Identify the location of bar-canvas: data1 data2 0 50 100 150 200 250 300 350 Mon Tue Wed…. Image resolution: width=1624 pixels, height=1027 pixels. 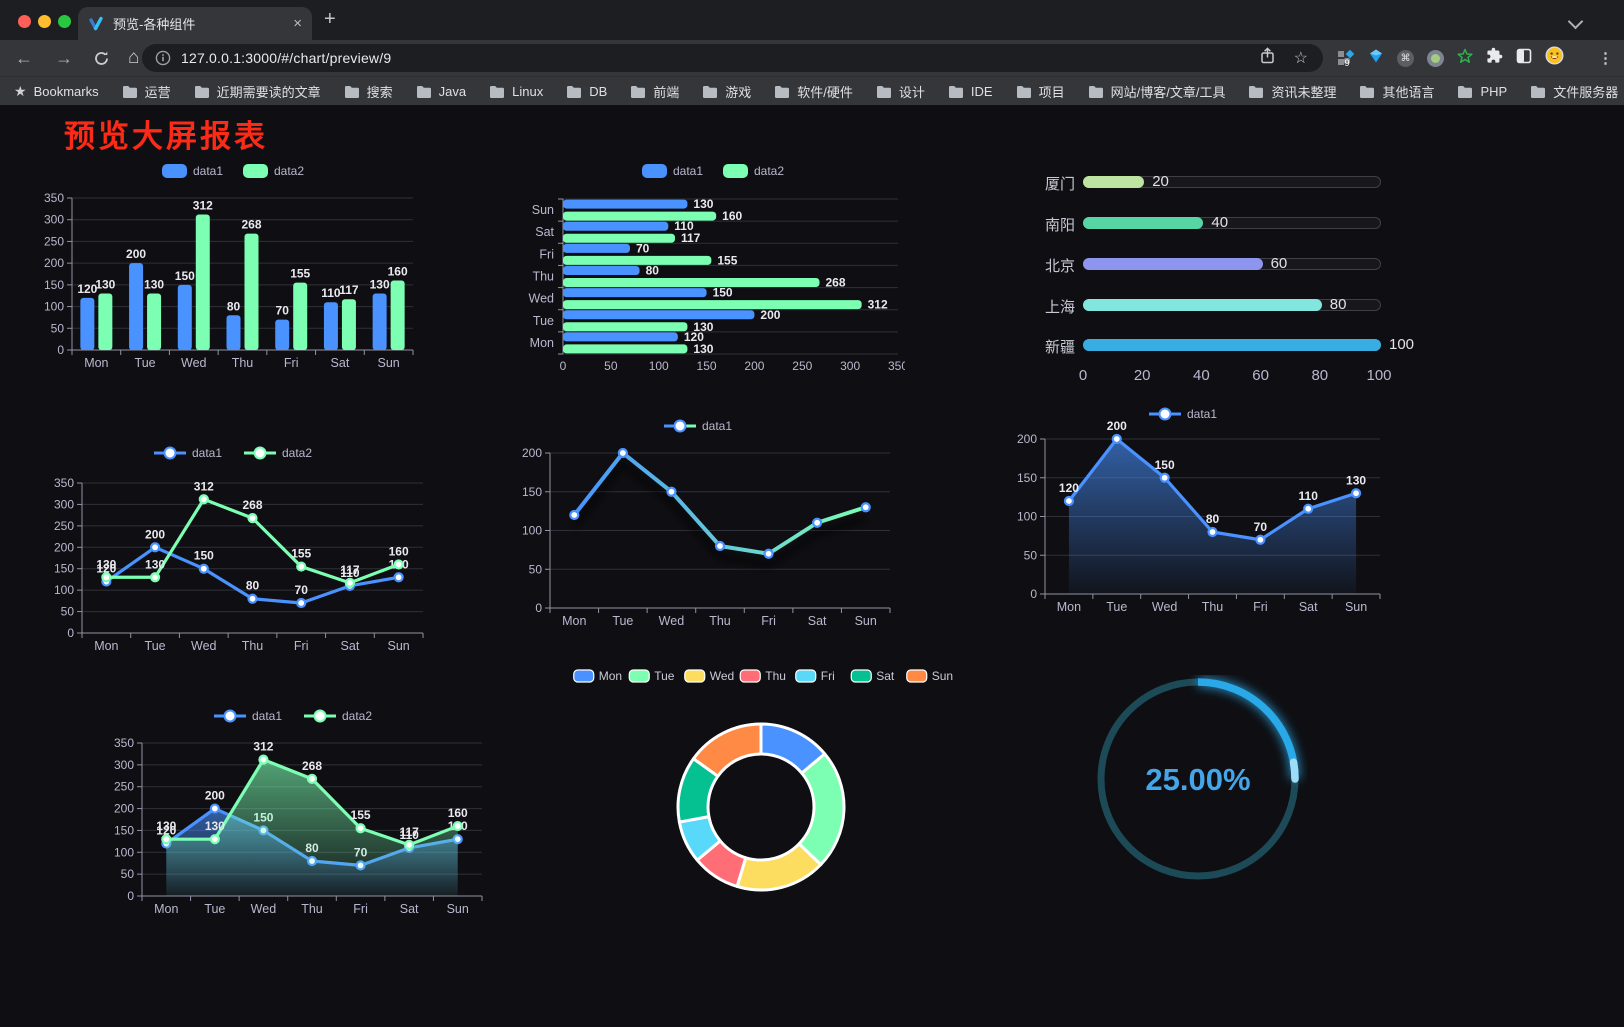
(235, 267).